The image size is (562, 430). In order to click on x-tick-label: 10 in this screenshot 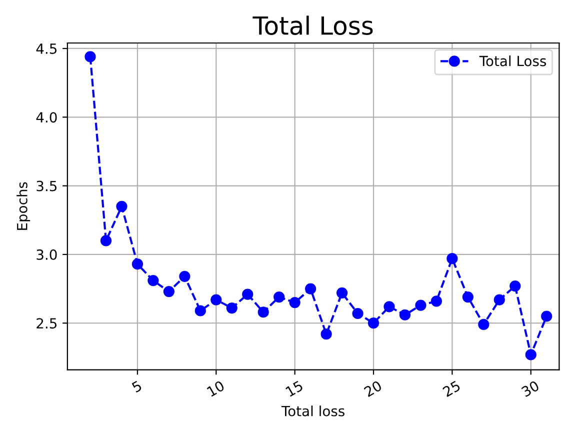, I will do `click(216, 388)`.